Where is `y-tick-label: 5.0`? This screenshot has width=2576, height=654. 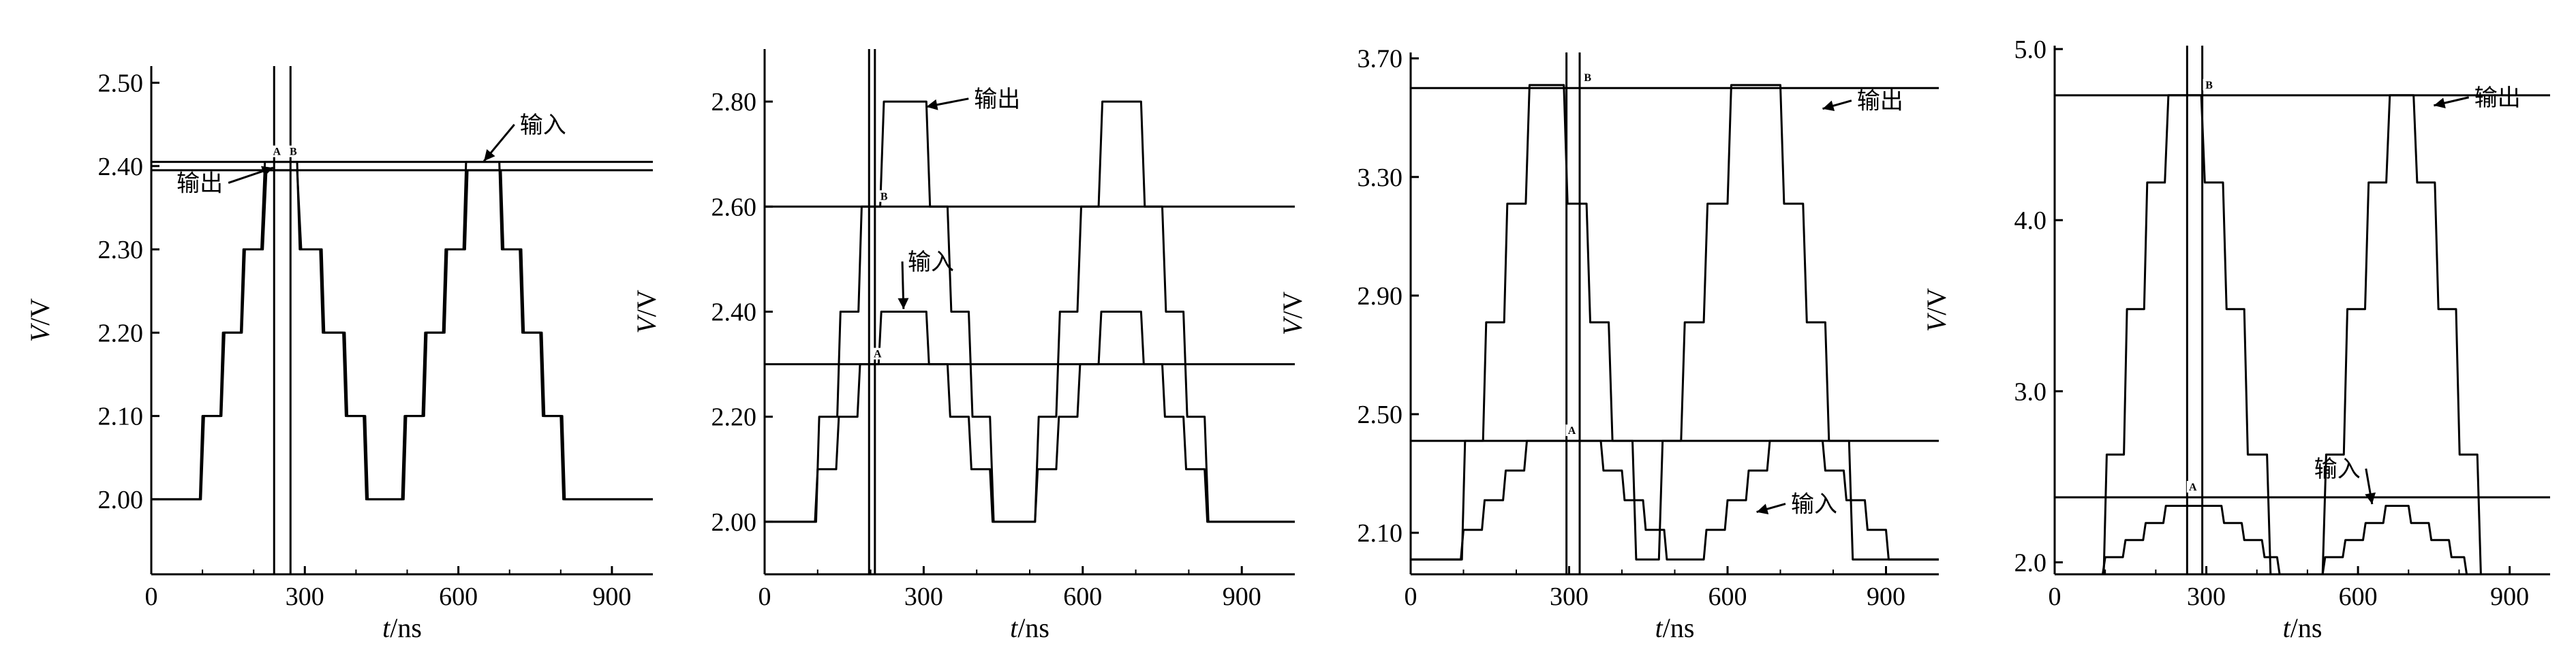
y-tick-label: 5.0 is located at coordinates (2030, 50).